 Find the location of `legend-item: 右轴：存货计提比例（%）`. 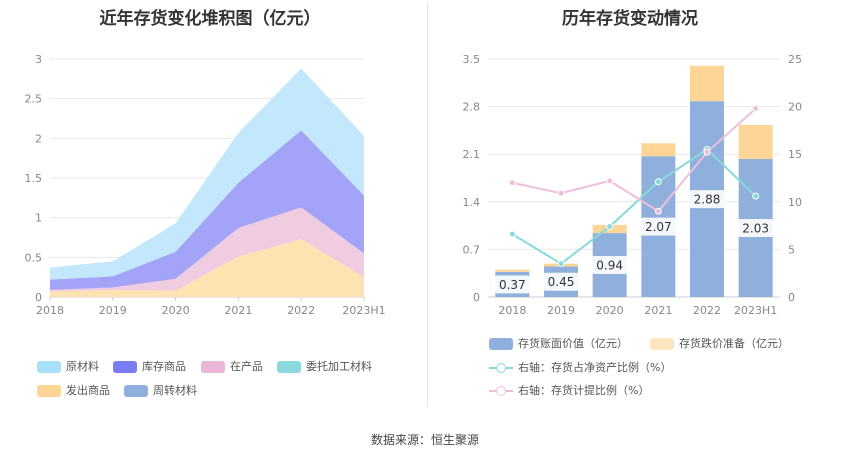

legend-item: 右轴：存货计提比例（%） is located at coordinates (569, 391).